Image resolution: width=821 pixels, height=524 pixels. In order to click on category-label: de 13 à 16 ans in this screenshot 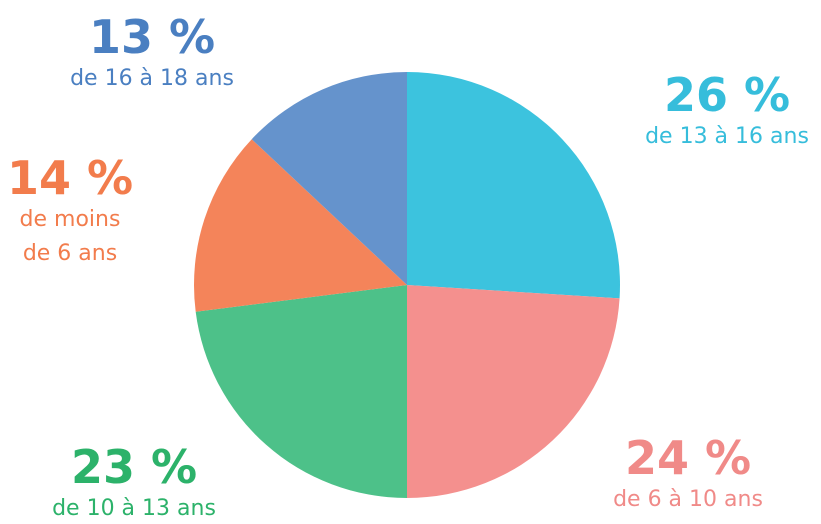, I will do `click(727, 136)`.